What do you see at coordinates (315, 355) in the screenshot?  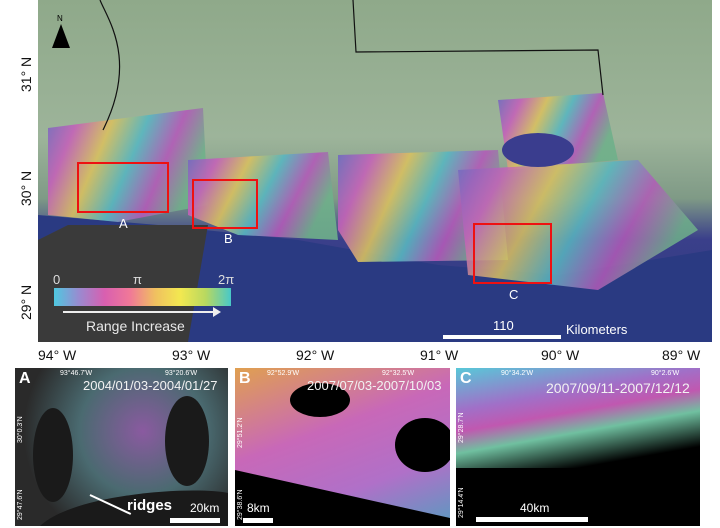 I see `lon-label-92w: 92° W` at bounding box center [315, 355].